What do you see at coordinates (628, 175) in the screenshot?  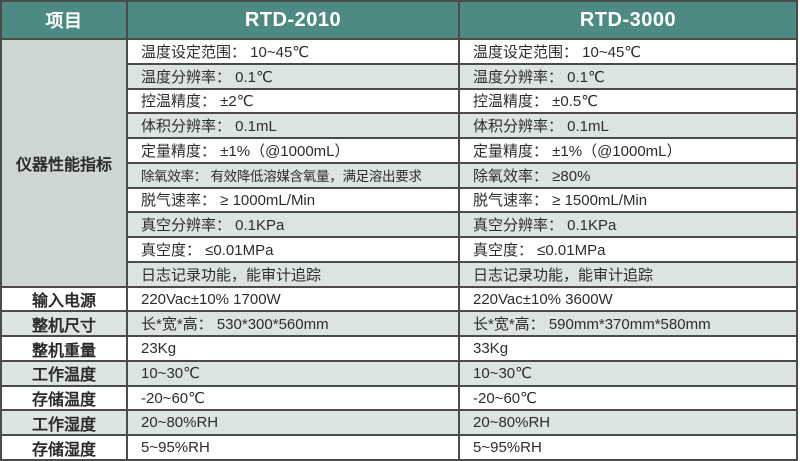 I see `table-cell: 除氧效率： ≥80%` at bounding box center [628, 175].